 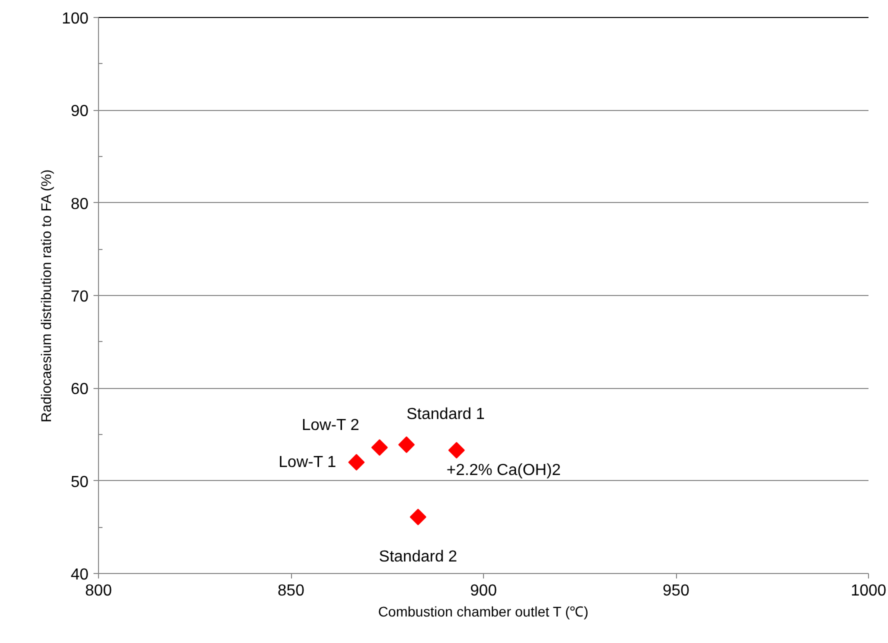 I want to click on x-tick-label: 900, so click(x=483, y=591).